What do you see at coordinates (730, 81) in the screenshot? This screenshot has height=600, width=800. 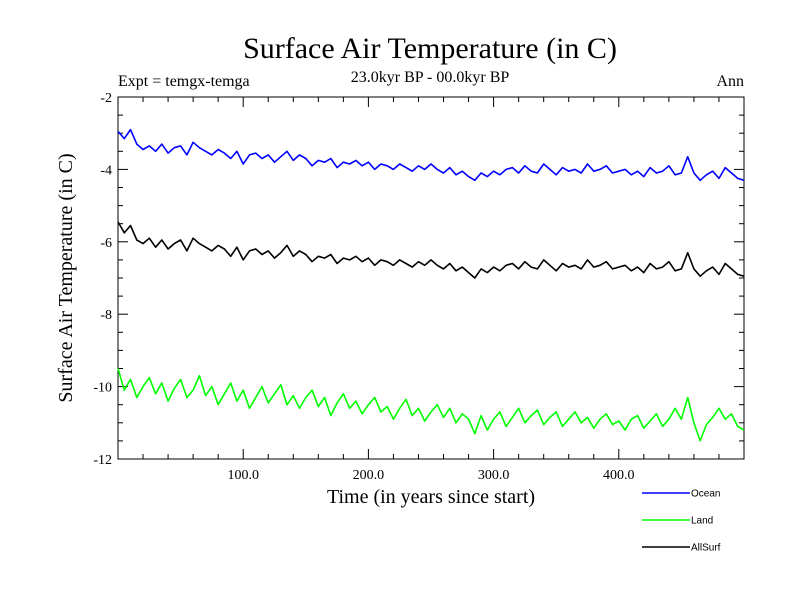 I see `season-label: Ann` at bounding box center [730, 81].